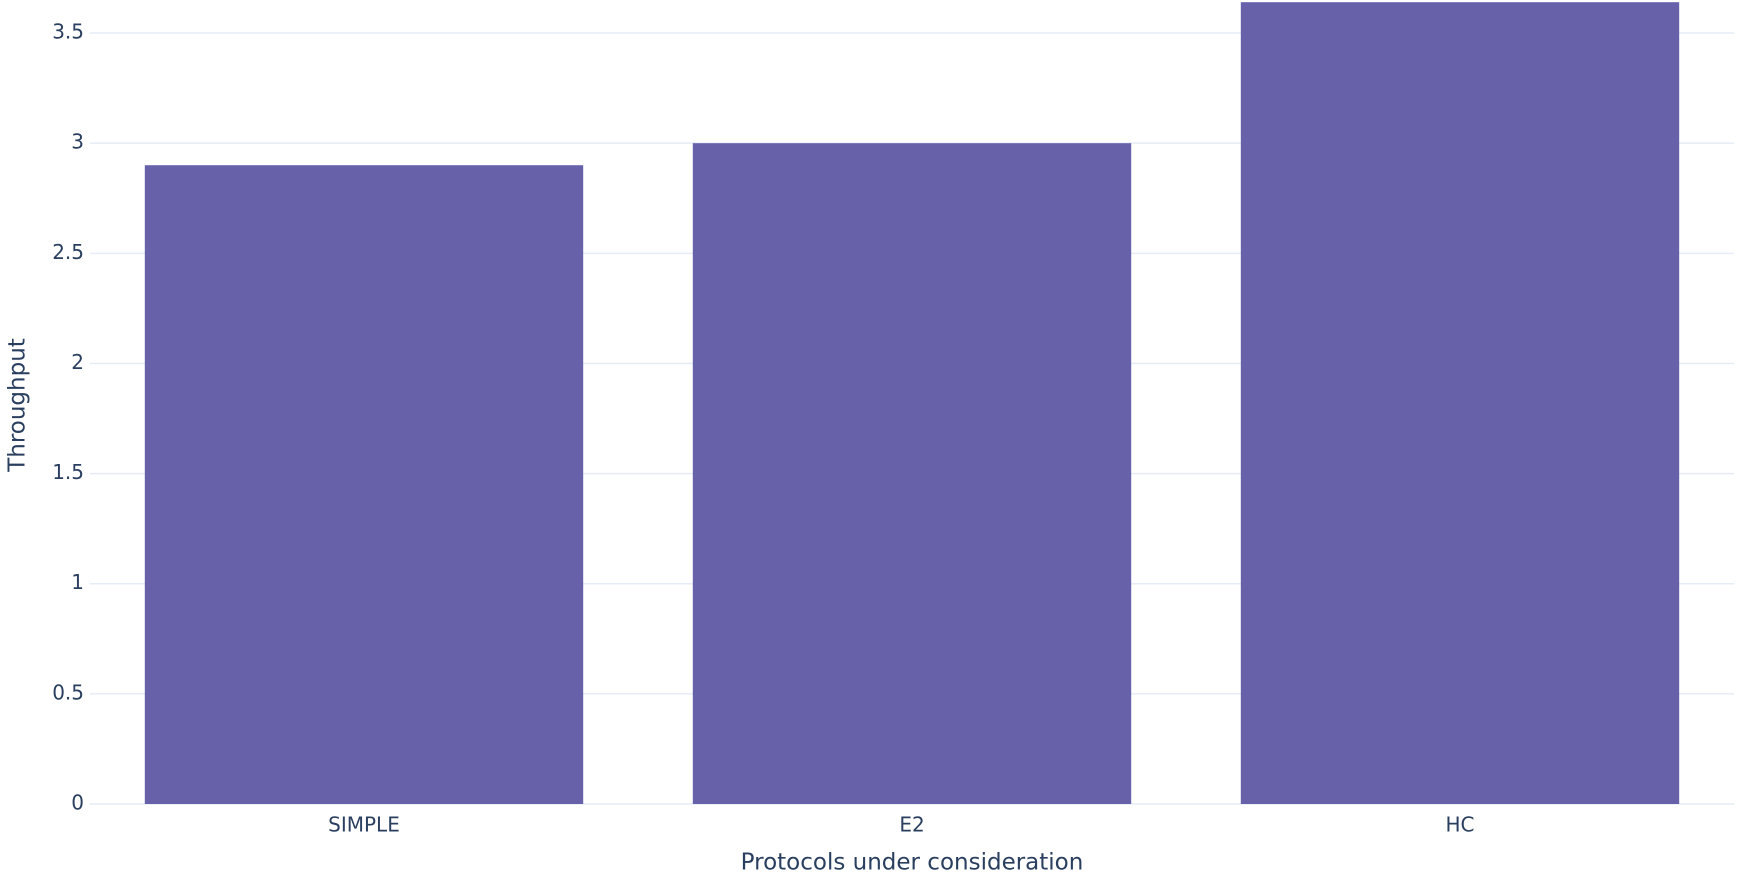 This screenshot has width=1738, height=879. What do you see at coordinates (912, 863) in the screenshot?
I see `x-axis-title: Protocols under consideration` at bounding box center [912, 863].